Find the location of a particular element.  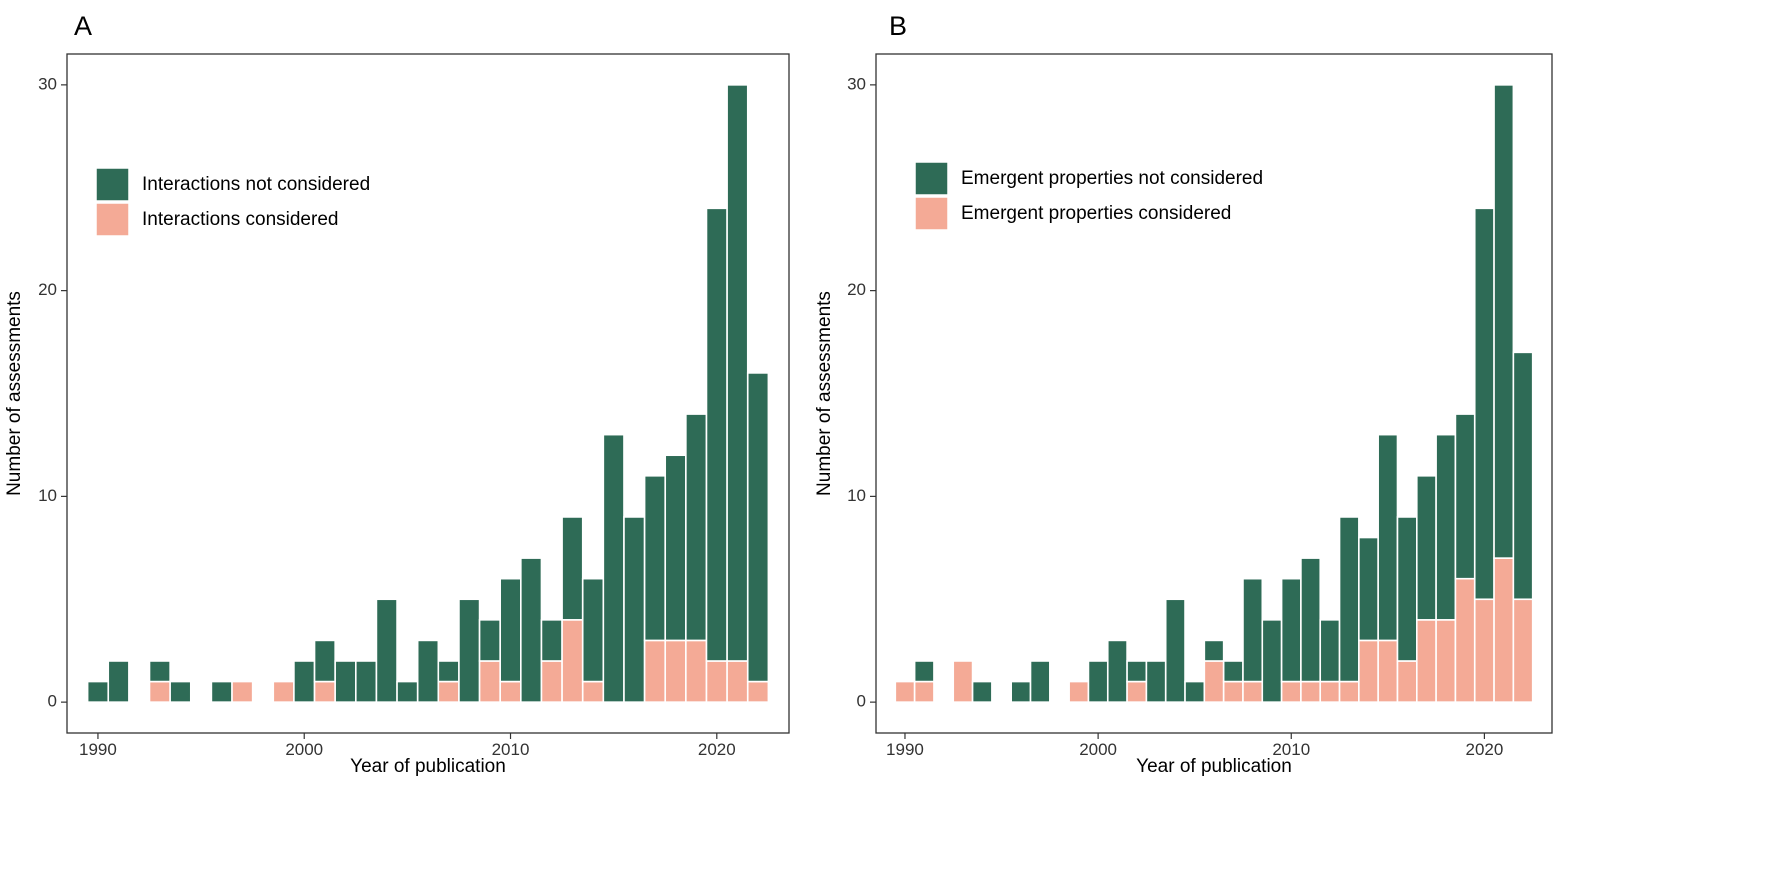

bar-1999-considered is located at coordinates (1079, 691).